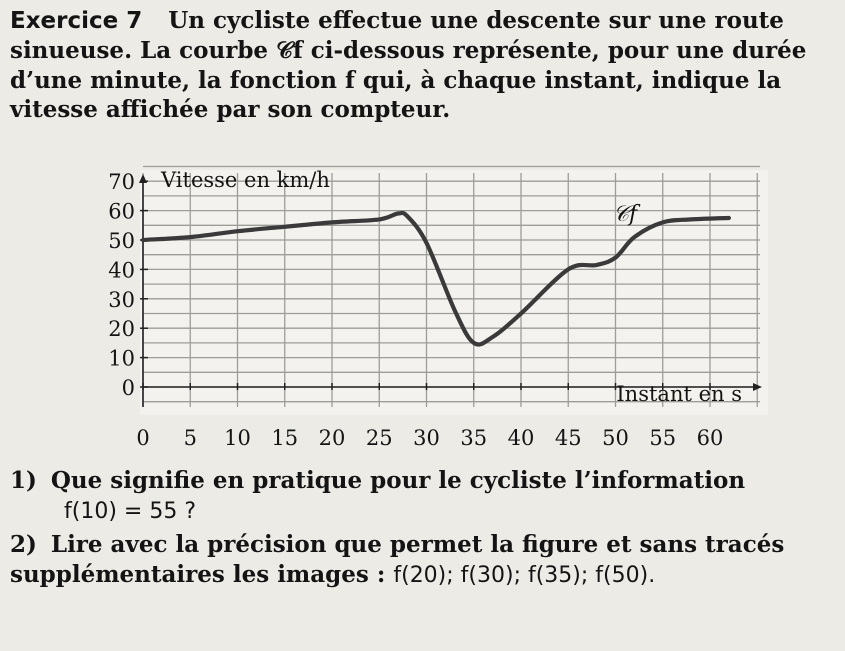 The height and width of the screenshot is (651, 845). Describe the element at coordinates (142, 438) in the screenshot. I see `x-tick-label: 0` at that location.